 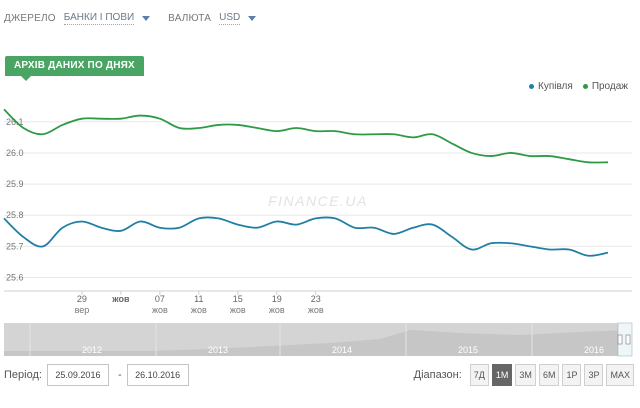 I want to click on navigator-year-label: 2013, so click(x=218, y=350).